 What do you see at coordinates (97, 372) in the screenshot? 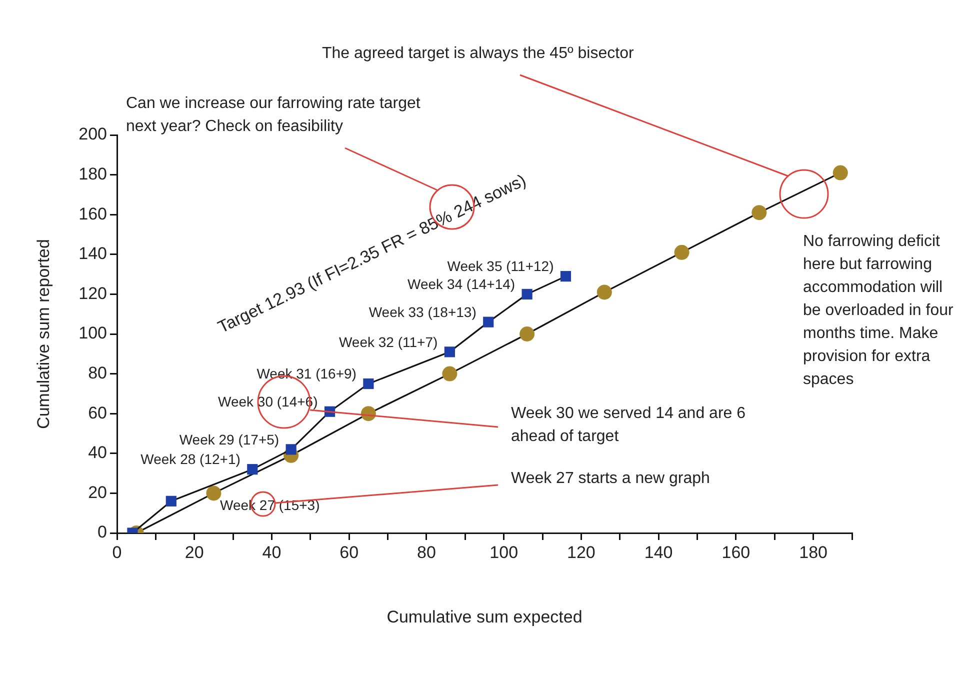
I see `y-tick-label: 80` at bounding box center [97, 372].